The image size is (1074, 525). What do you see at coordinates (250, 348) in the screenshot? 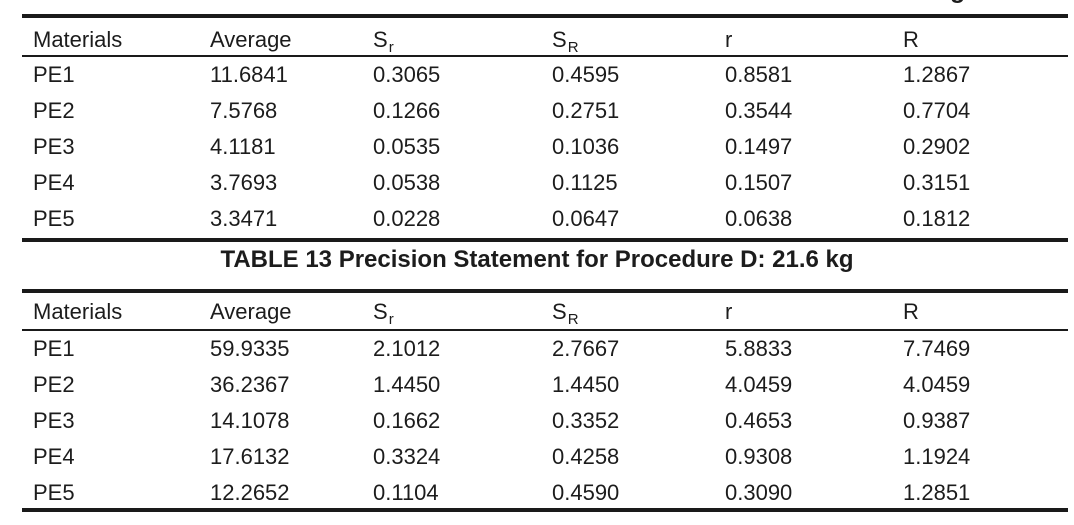
I see `table-cell: 59.9335` at bounding box center [250, 348].